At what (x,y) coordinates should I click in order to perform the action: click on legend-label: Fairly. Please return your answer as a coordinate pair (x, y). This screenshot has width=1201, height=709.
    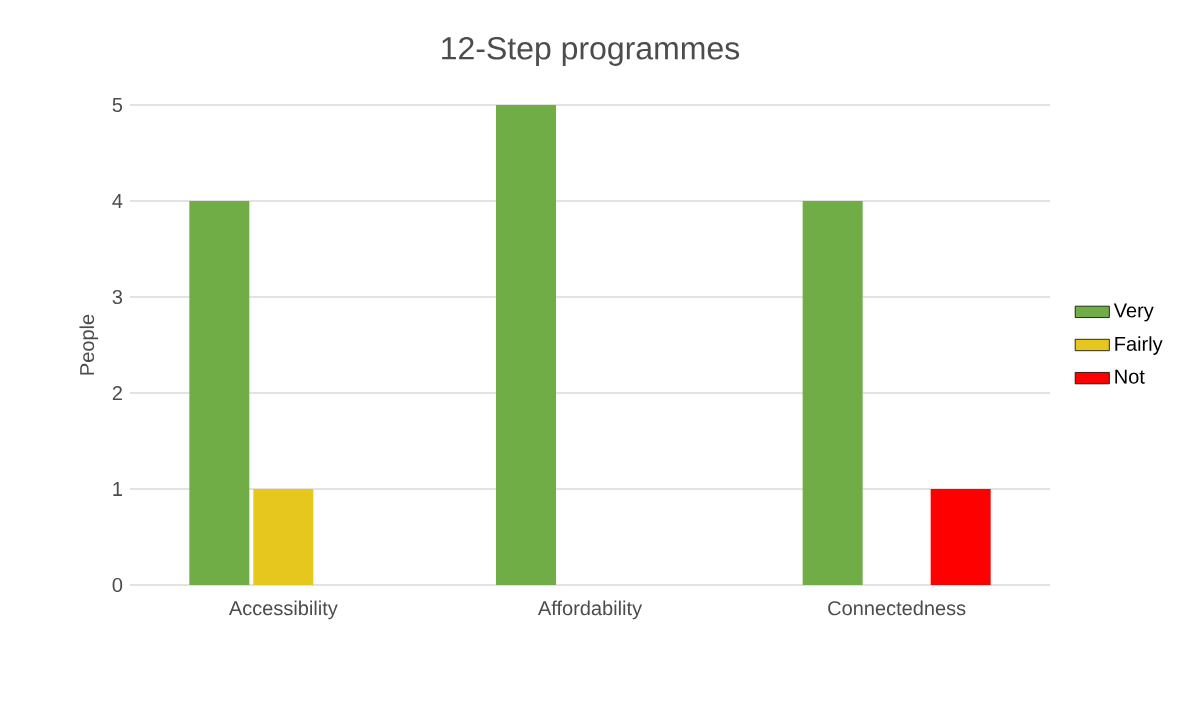
    Looking at the image, I should click on (1139, 345).